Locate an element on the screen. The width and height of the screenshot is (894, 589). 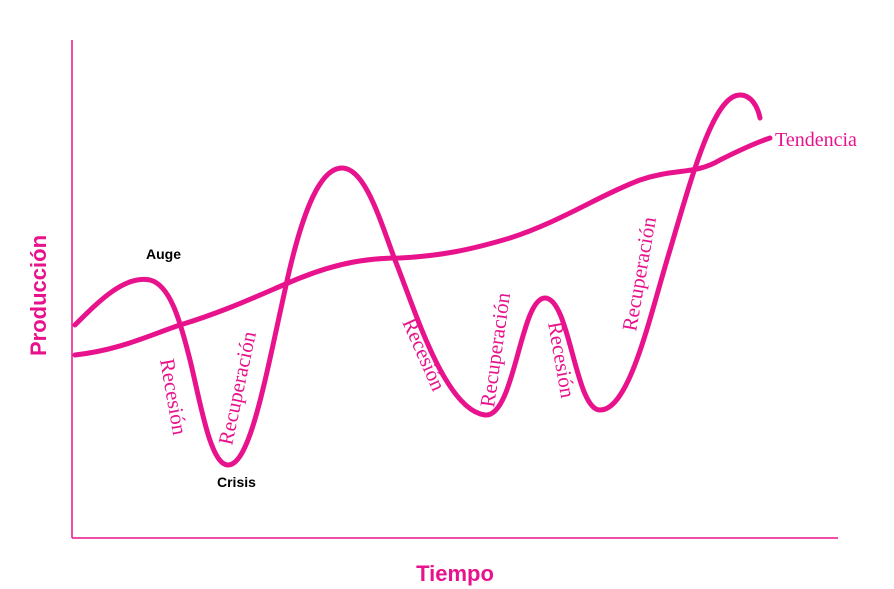
x-axis-title: Tiempo is located at coordinates (455, 573).